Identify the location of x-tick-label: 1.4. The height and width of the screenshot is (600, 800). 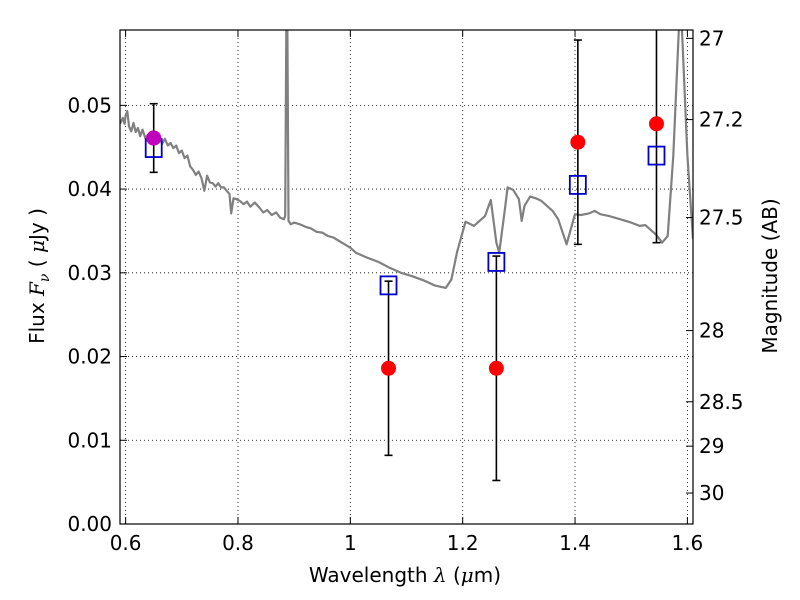
(575, 543).